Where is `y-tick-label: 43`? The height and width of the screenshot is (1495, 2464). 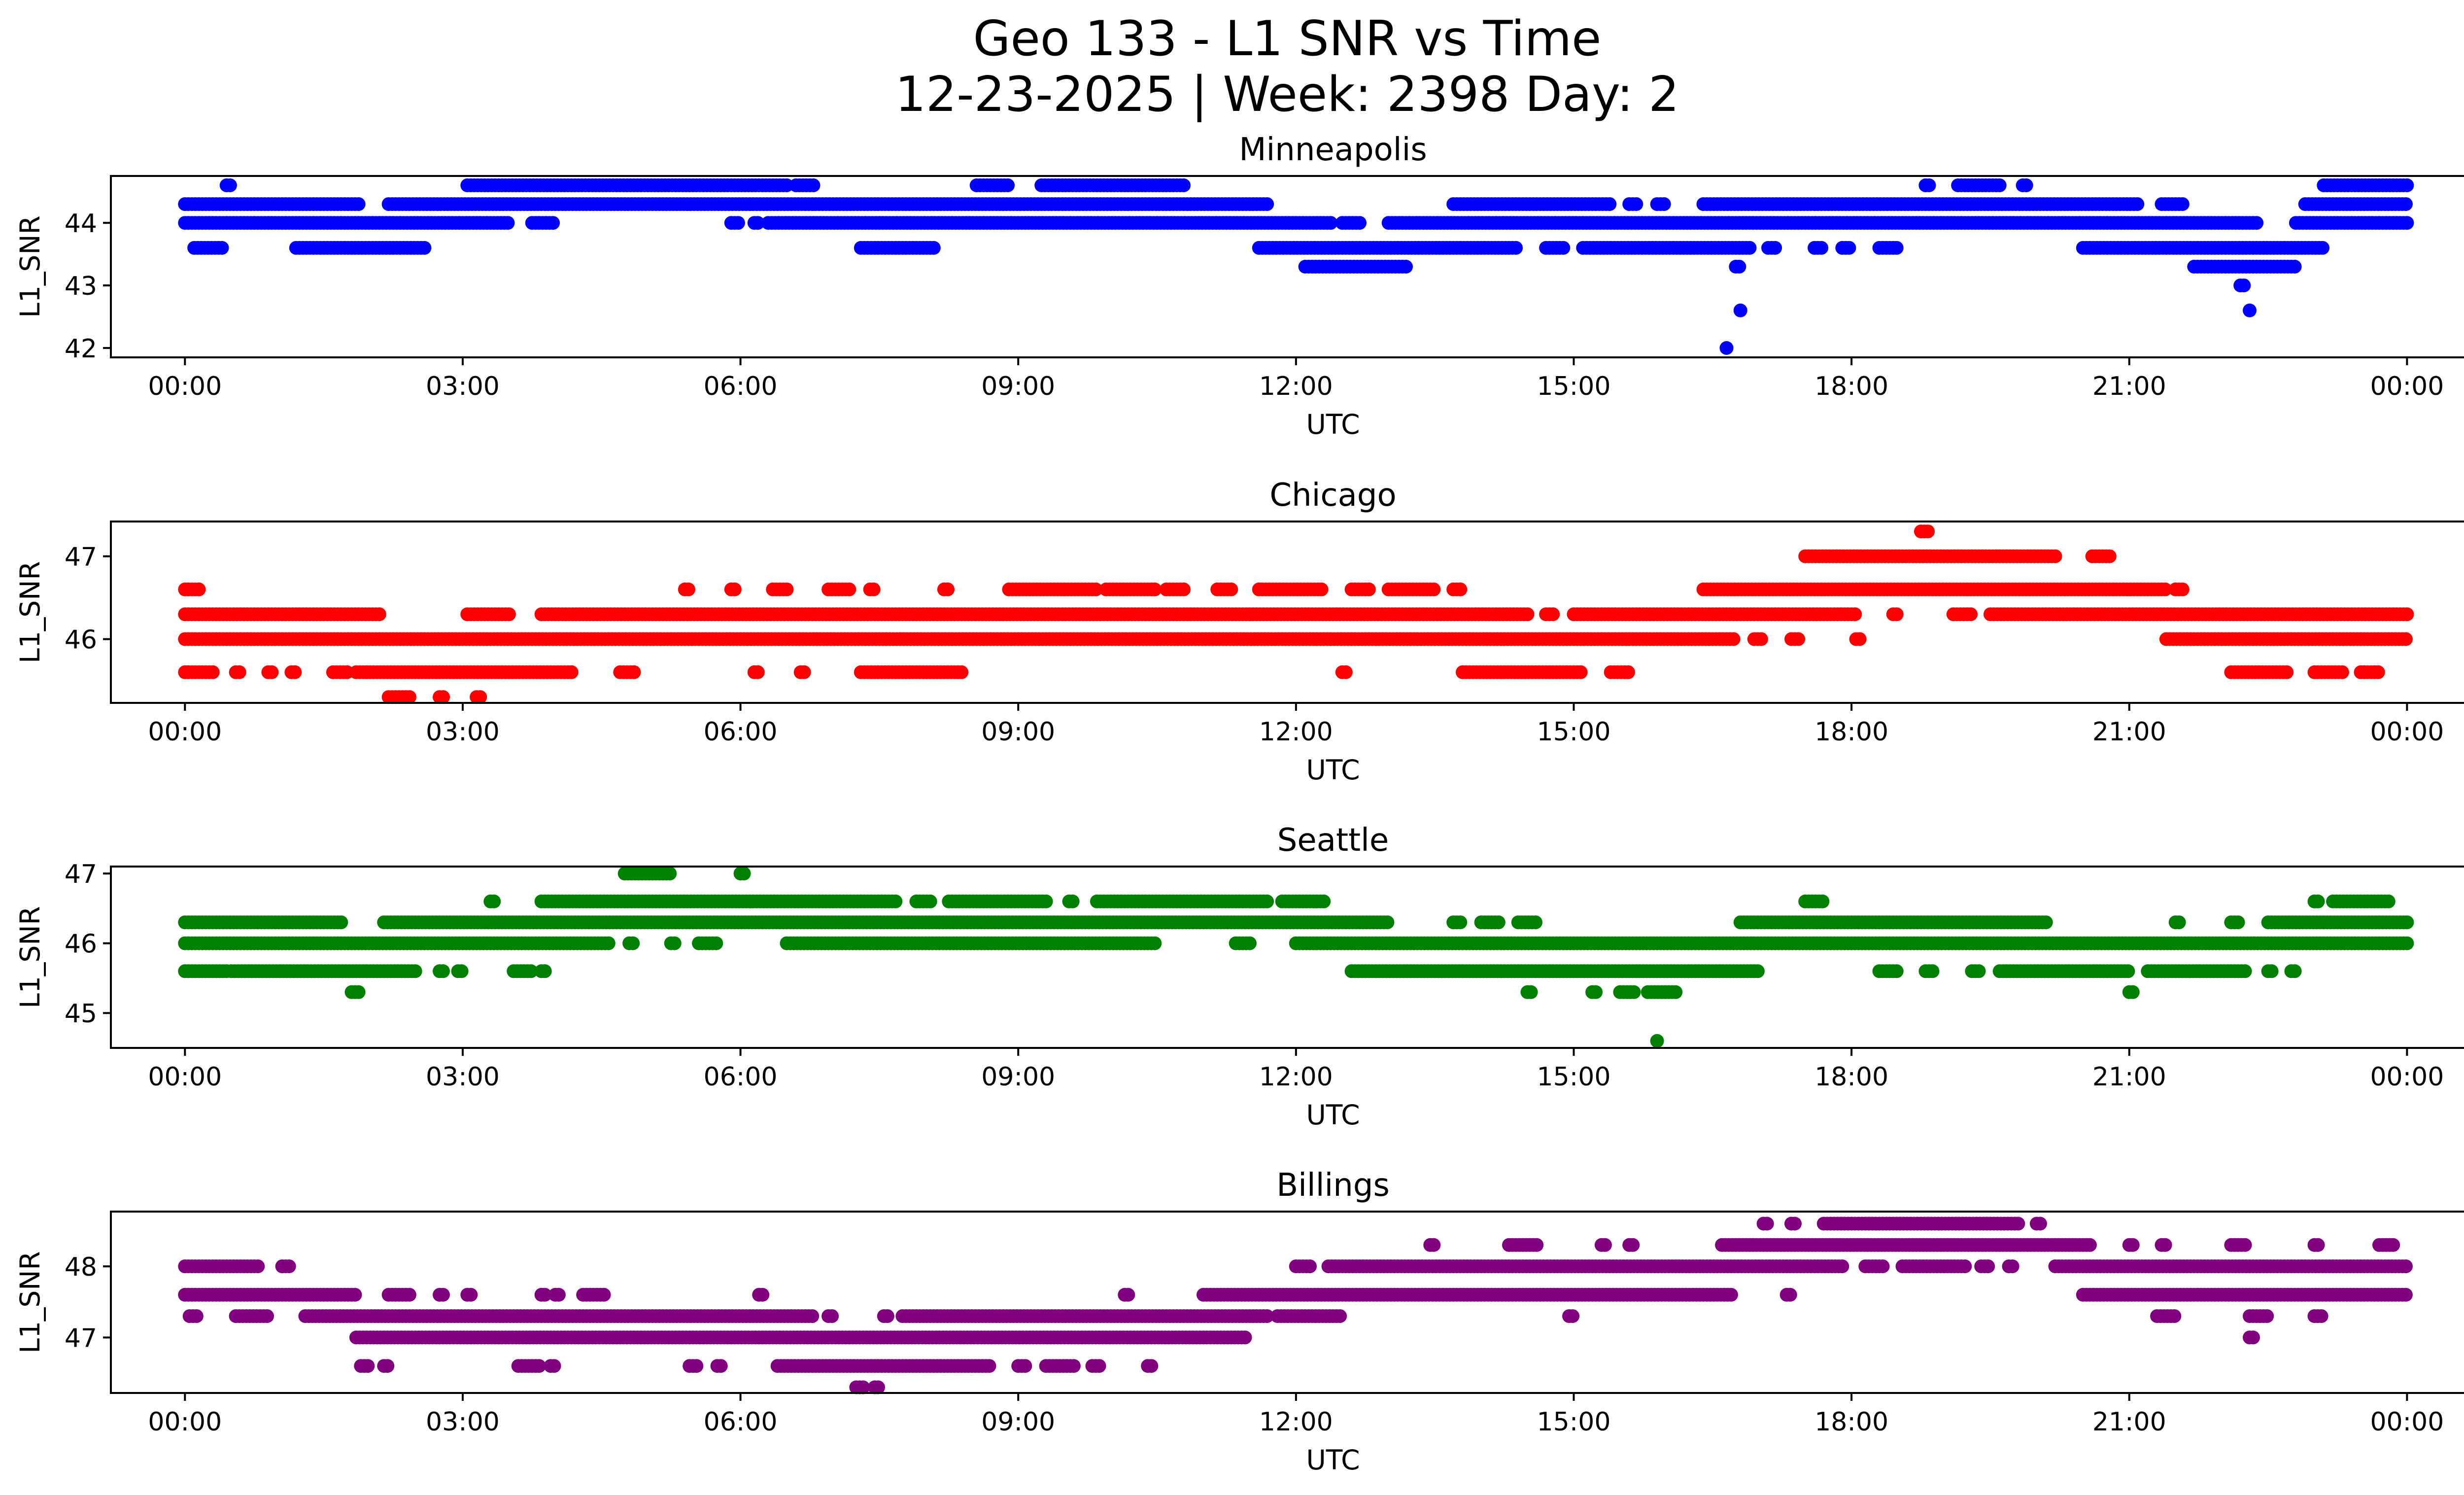 y-tick-label: 43 is located at coordinates (81, 286).